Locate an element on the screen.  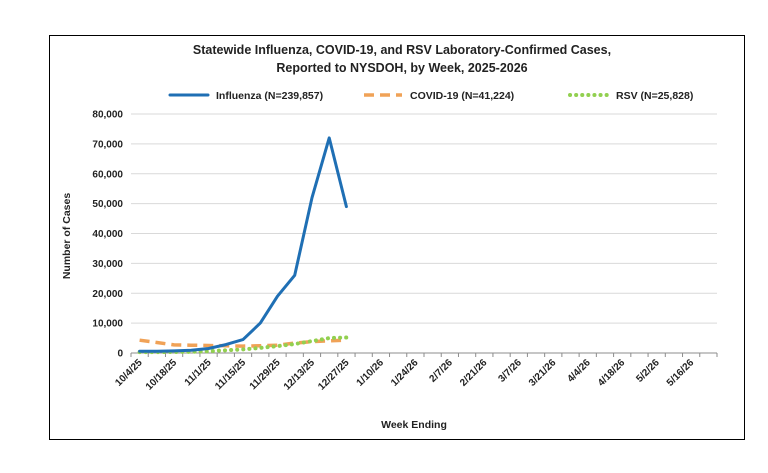
x-tick-label: 3/21/26 is located at coordinates (543, 373).